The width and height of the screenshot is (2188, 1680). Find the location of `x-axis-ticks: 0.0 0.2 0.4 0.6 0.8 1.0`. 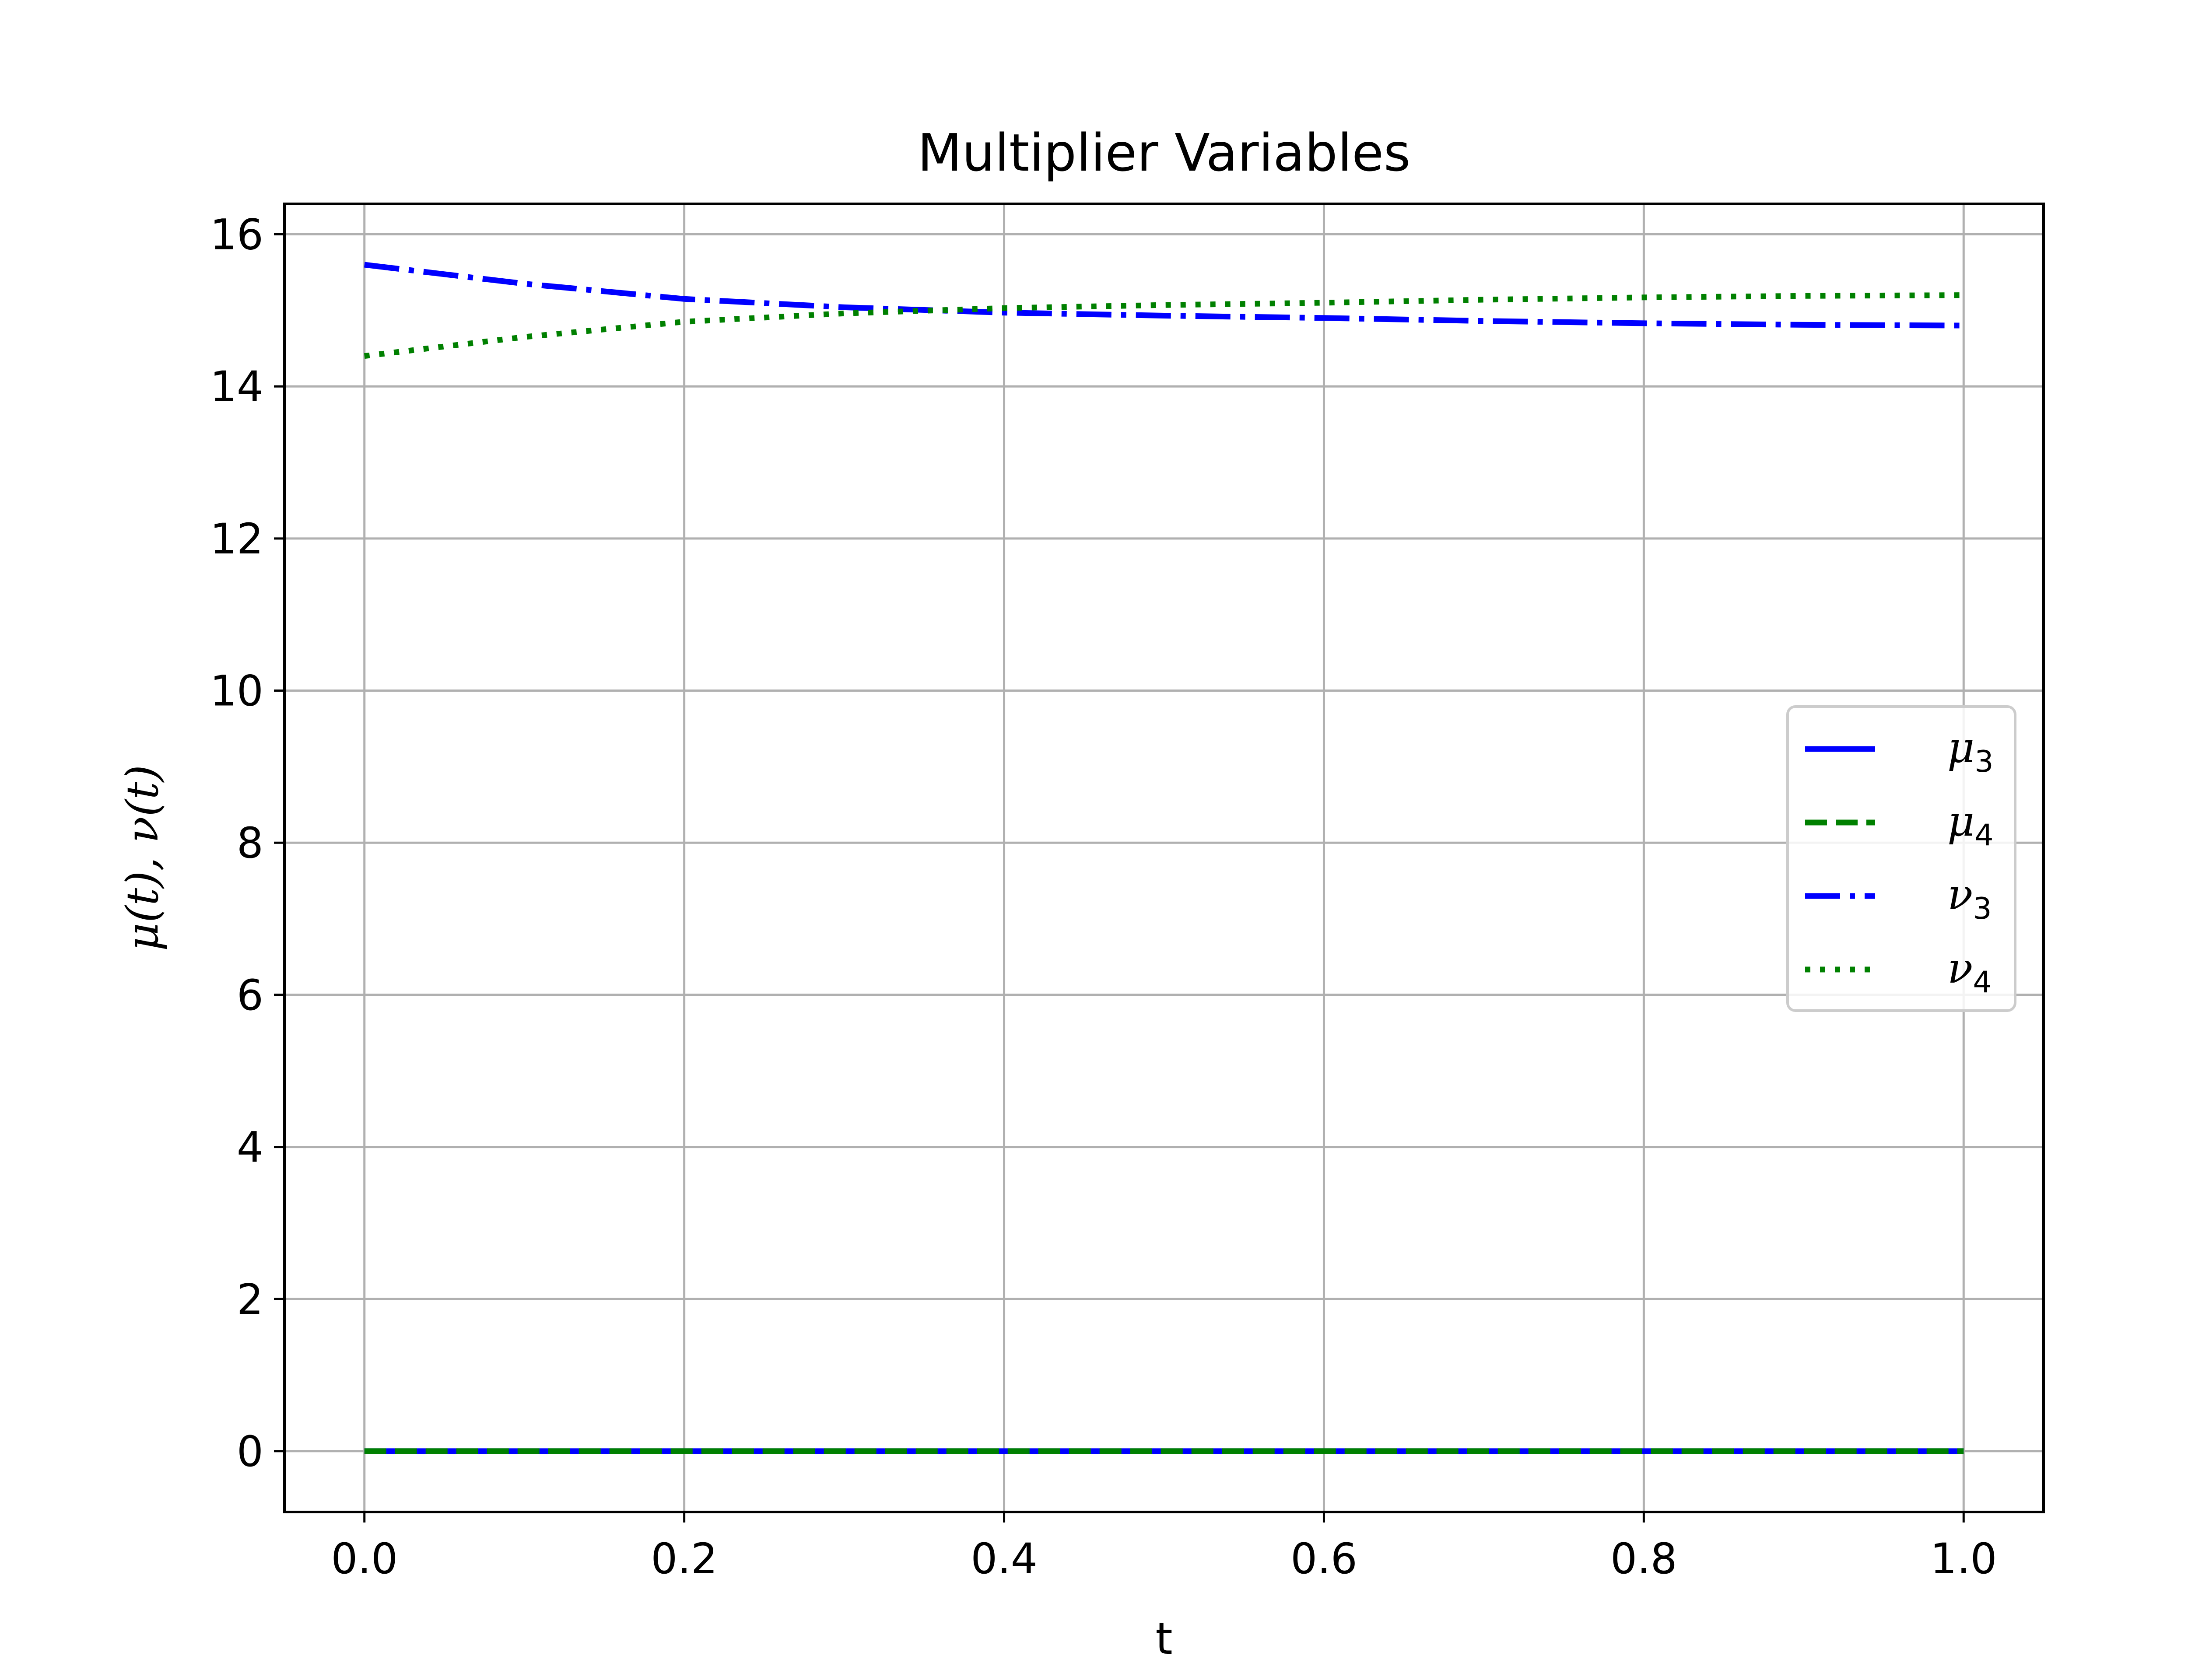

x-axis-ticks: 0.0 0.2 0.4 0.6 0.8 1.0 is located at coordinates (1164, 1547).